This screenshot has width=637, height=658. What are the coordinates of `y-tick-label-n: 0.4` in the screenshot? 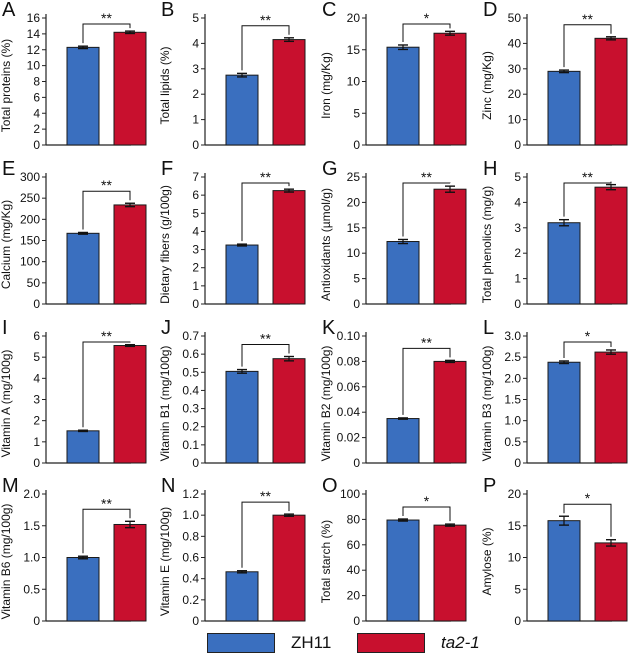 It's located at (190, 579).